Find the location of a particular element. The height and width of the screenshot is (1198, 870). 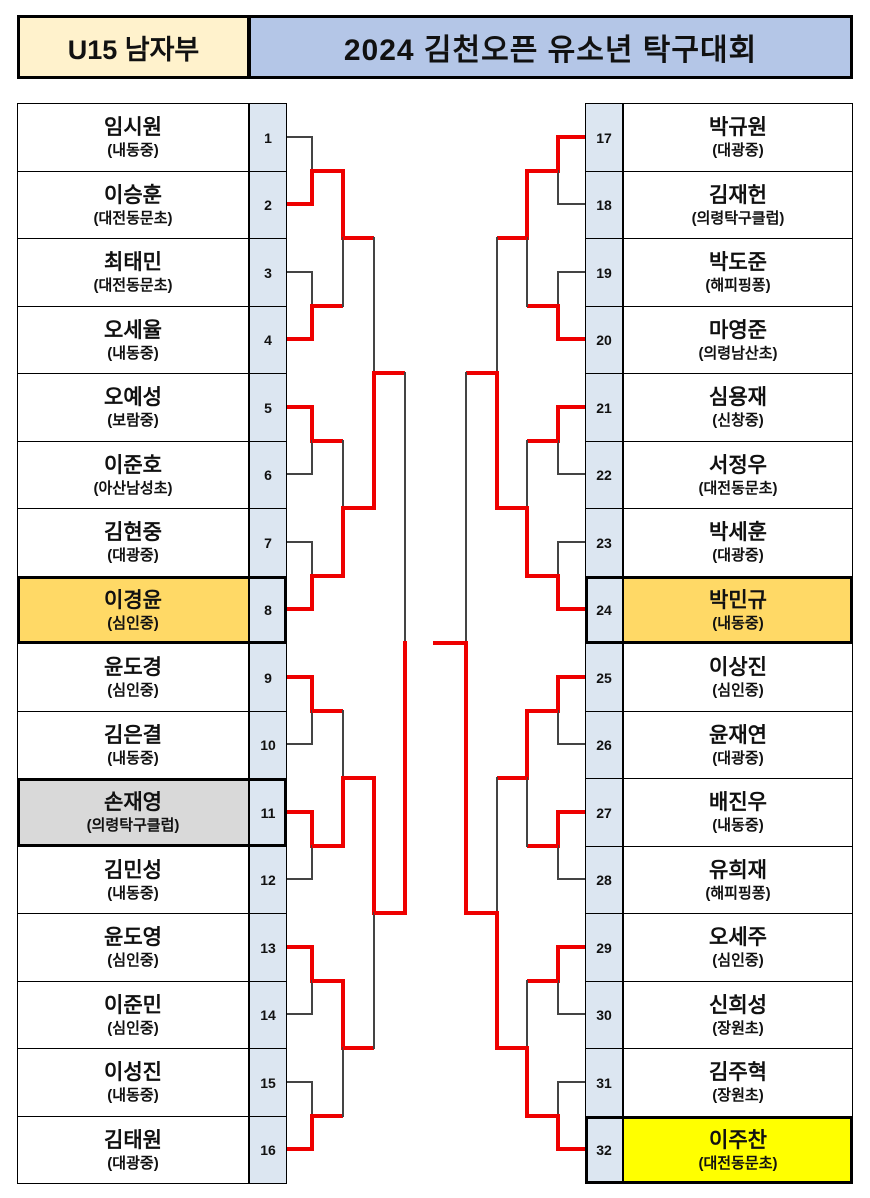

player-row: 손재영 (의령탁구클럽) 11 is located at coordinates (152, 812).